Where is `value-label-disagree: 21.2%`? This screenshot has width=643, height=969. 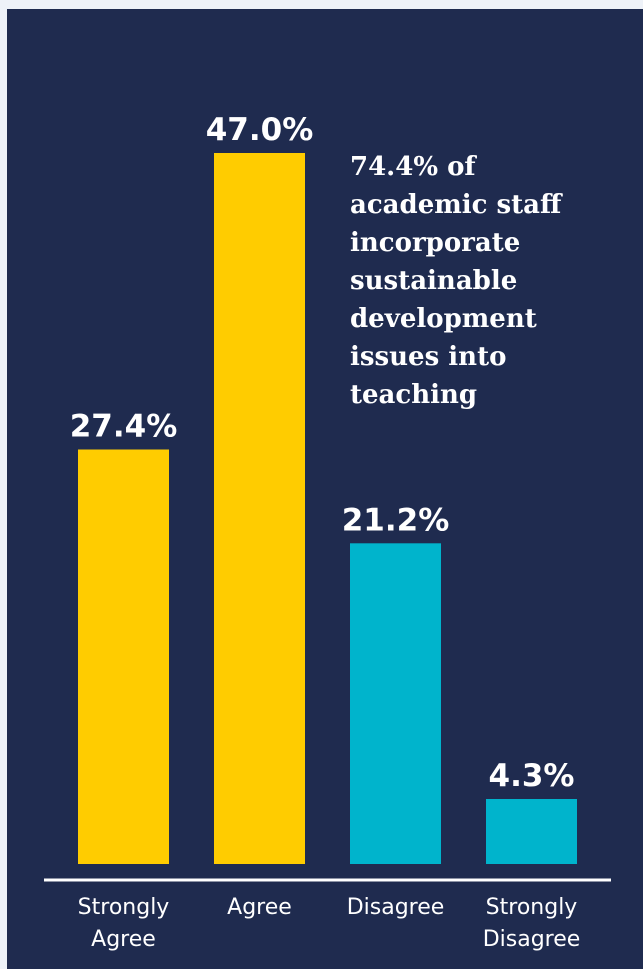 value-label-disagree: 21.2% is located at coordinates (396, 520).